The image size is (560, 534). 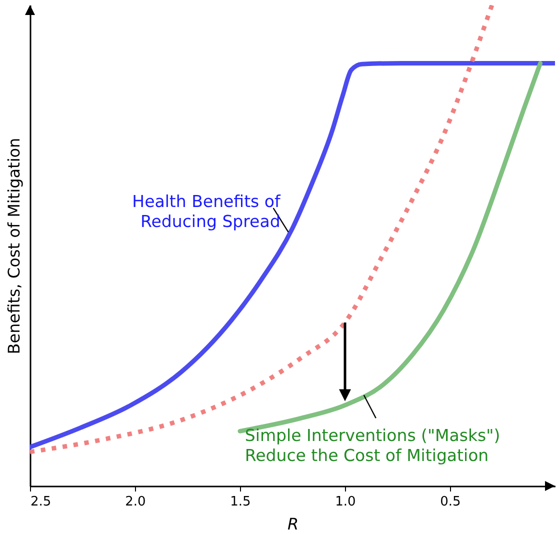 I want to click on annotation: Simple Interventions ("Masks") Reduce the Cost of Mitigation, so click(x=372, y=446).